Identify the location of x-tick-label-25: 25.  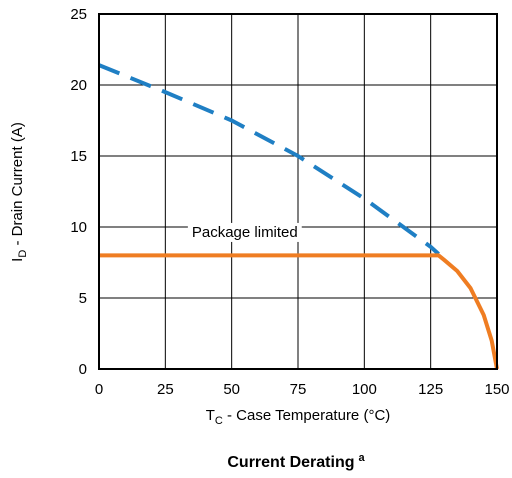
(165, 389).